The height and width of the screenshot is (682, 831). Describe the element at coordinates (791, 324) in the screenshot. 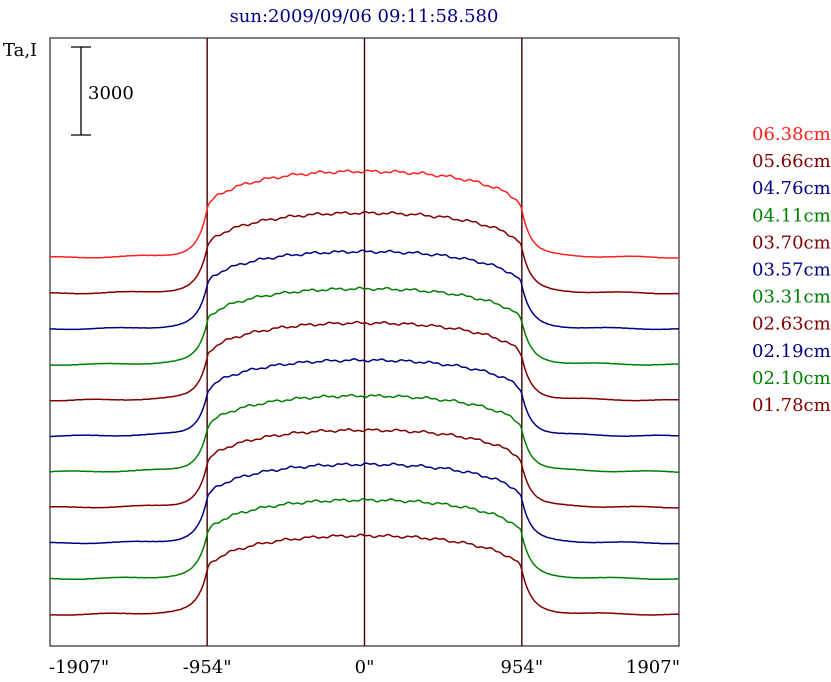

I see `legend-entry-02.63cm: 02.63cm` at that location.